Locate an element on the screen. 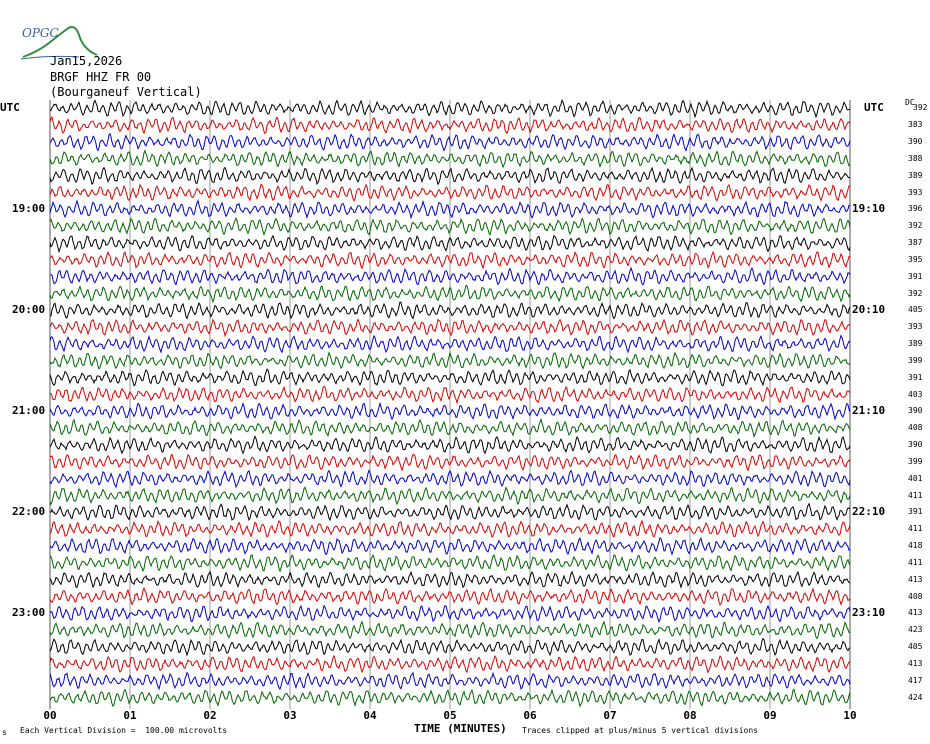 The height and width of the screenshot is (744, 930). left-time-label: 21:00 is located at coordinates (29, 411).